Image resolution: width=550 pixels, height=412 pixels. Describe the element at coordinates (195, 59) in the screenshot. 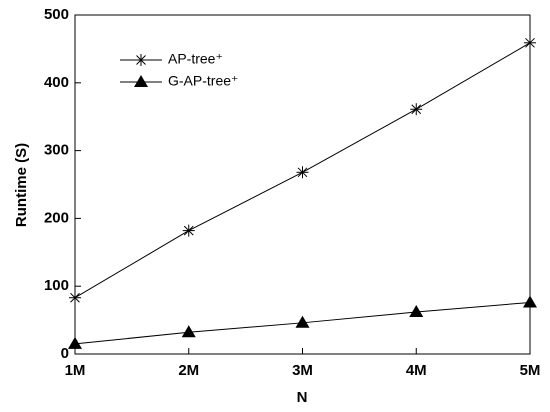

I see `legend-label: AP-tree⁺` at that location.